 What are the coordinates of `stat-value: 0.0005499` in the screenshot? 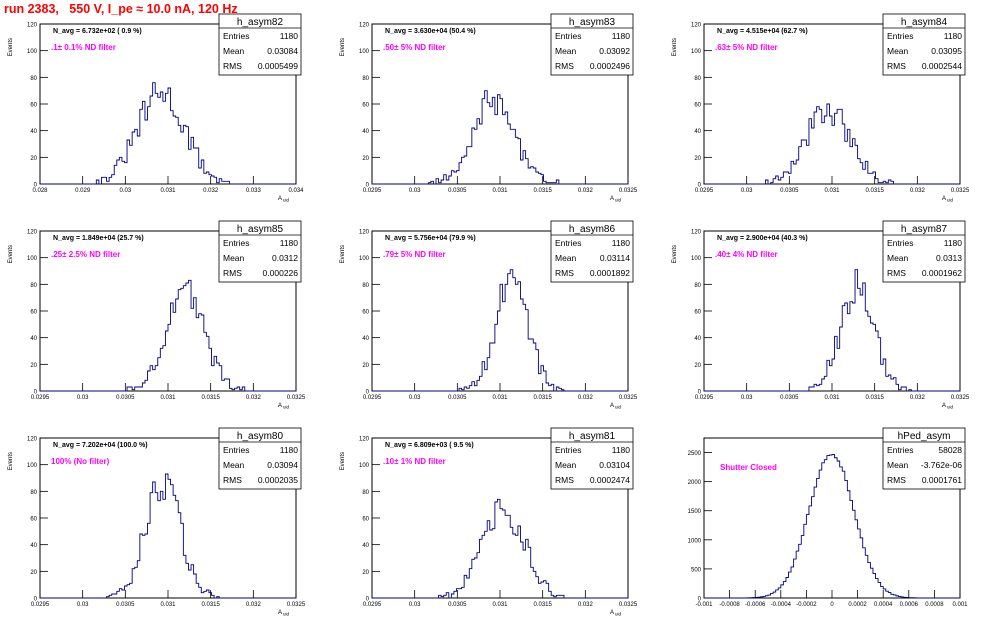 It's located at (278, 66).